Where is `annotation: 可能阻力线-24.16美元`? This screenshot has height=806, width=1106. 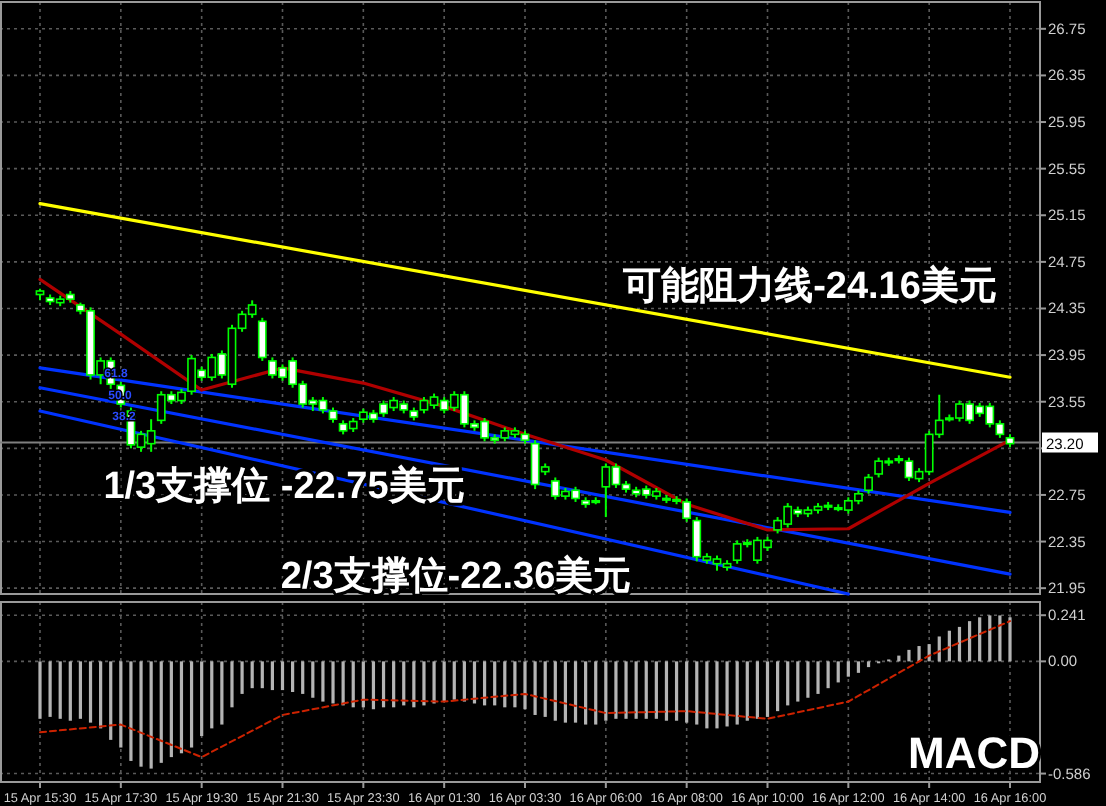 annotation: 可能阻力线-24.16美元 is located at coordinates (809, 286).